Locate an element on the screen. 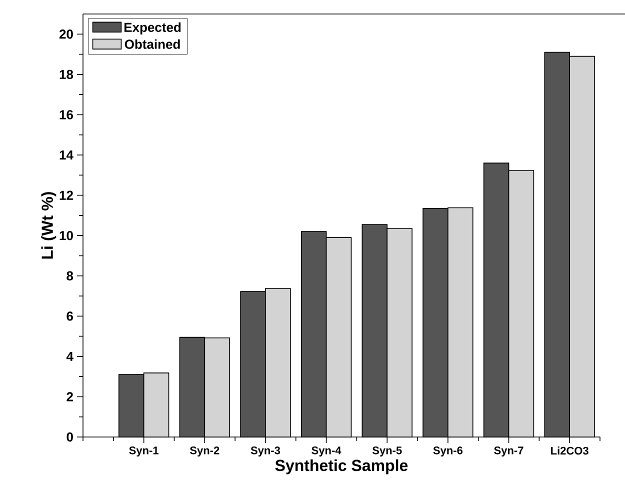 The image size is (625, 499). y-tick-label: 2 is located at coordinates (69, 397).